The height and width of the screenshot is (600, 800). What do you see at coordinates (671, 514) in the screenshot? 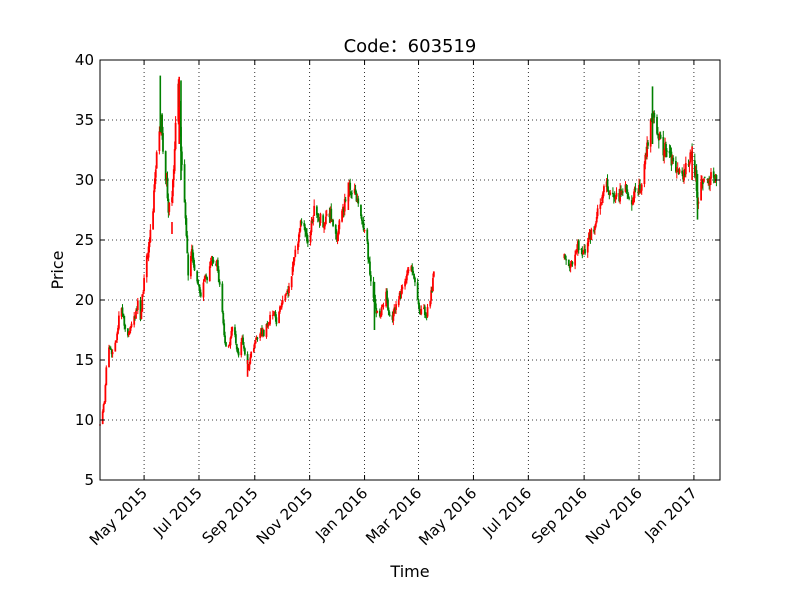
I see `x-tick-label: Jan 2017` at bounding box center [671, 514].